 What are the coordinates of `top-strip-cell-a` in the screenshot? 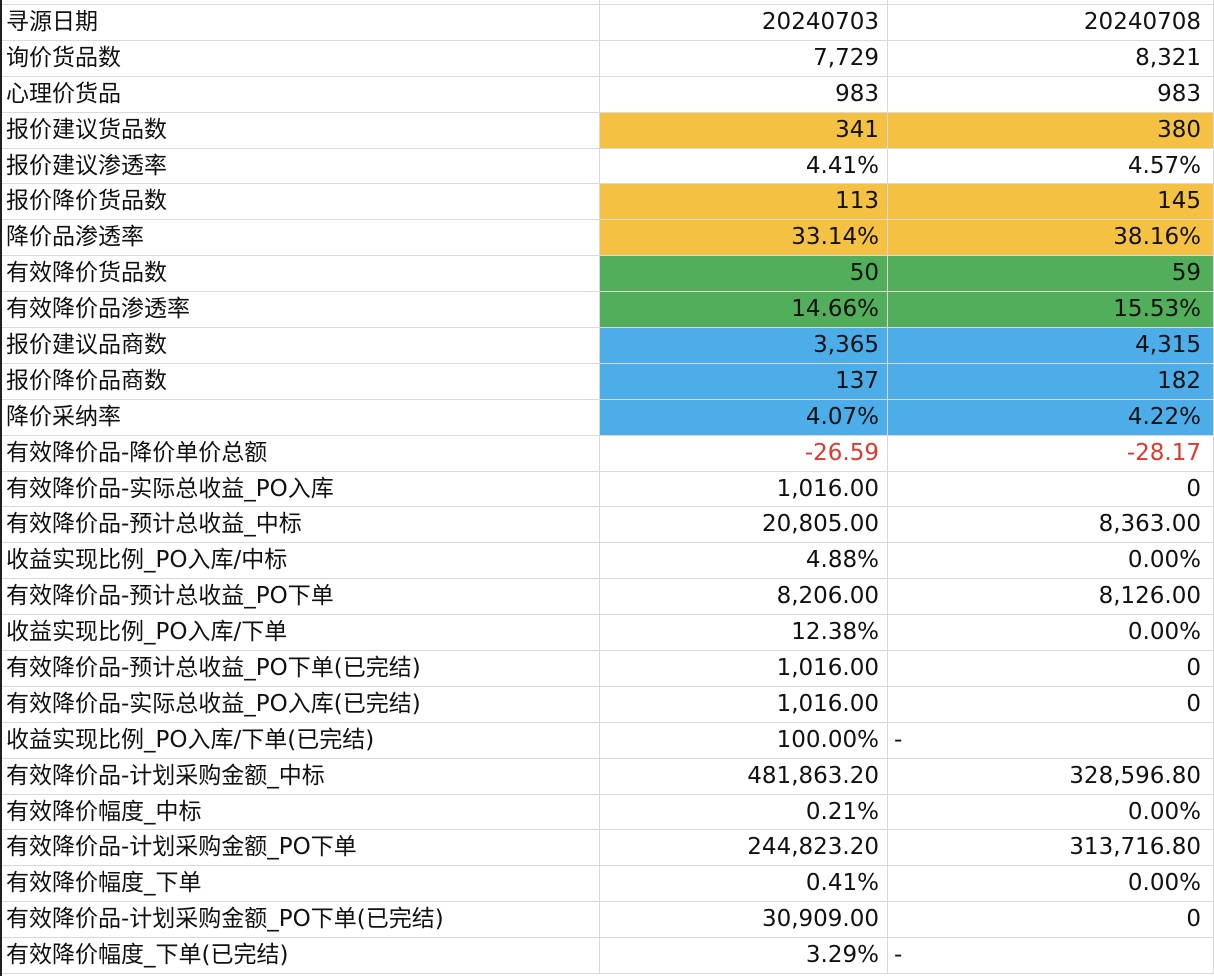 It's located at (300, 2).